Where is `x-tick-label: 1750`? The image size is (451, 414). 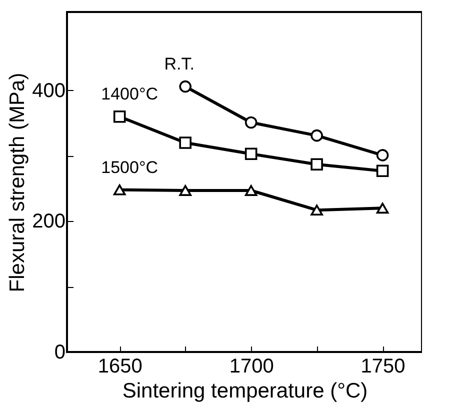 x-tick-label: 1750 is located at coordinates (383, 367).